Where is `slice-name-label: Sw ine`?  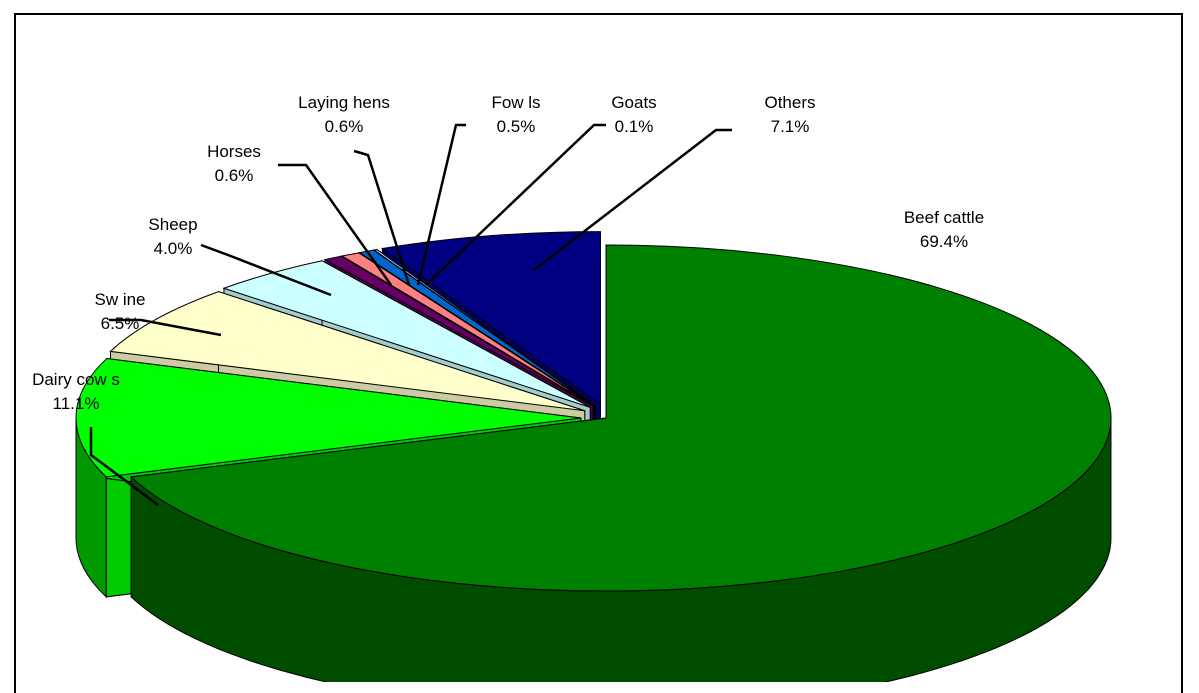 slice-name-label: Sw ine is located at coordinates (119, 299).